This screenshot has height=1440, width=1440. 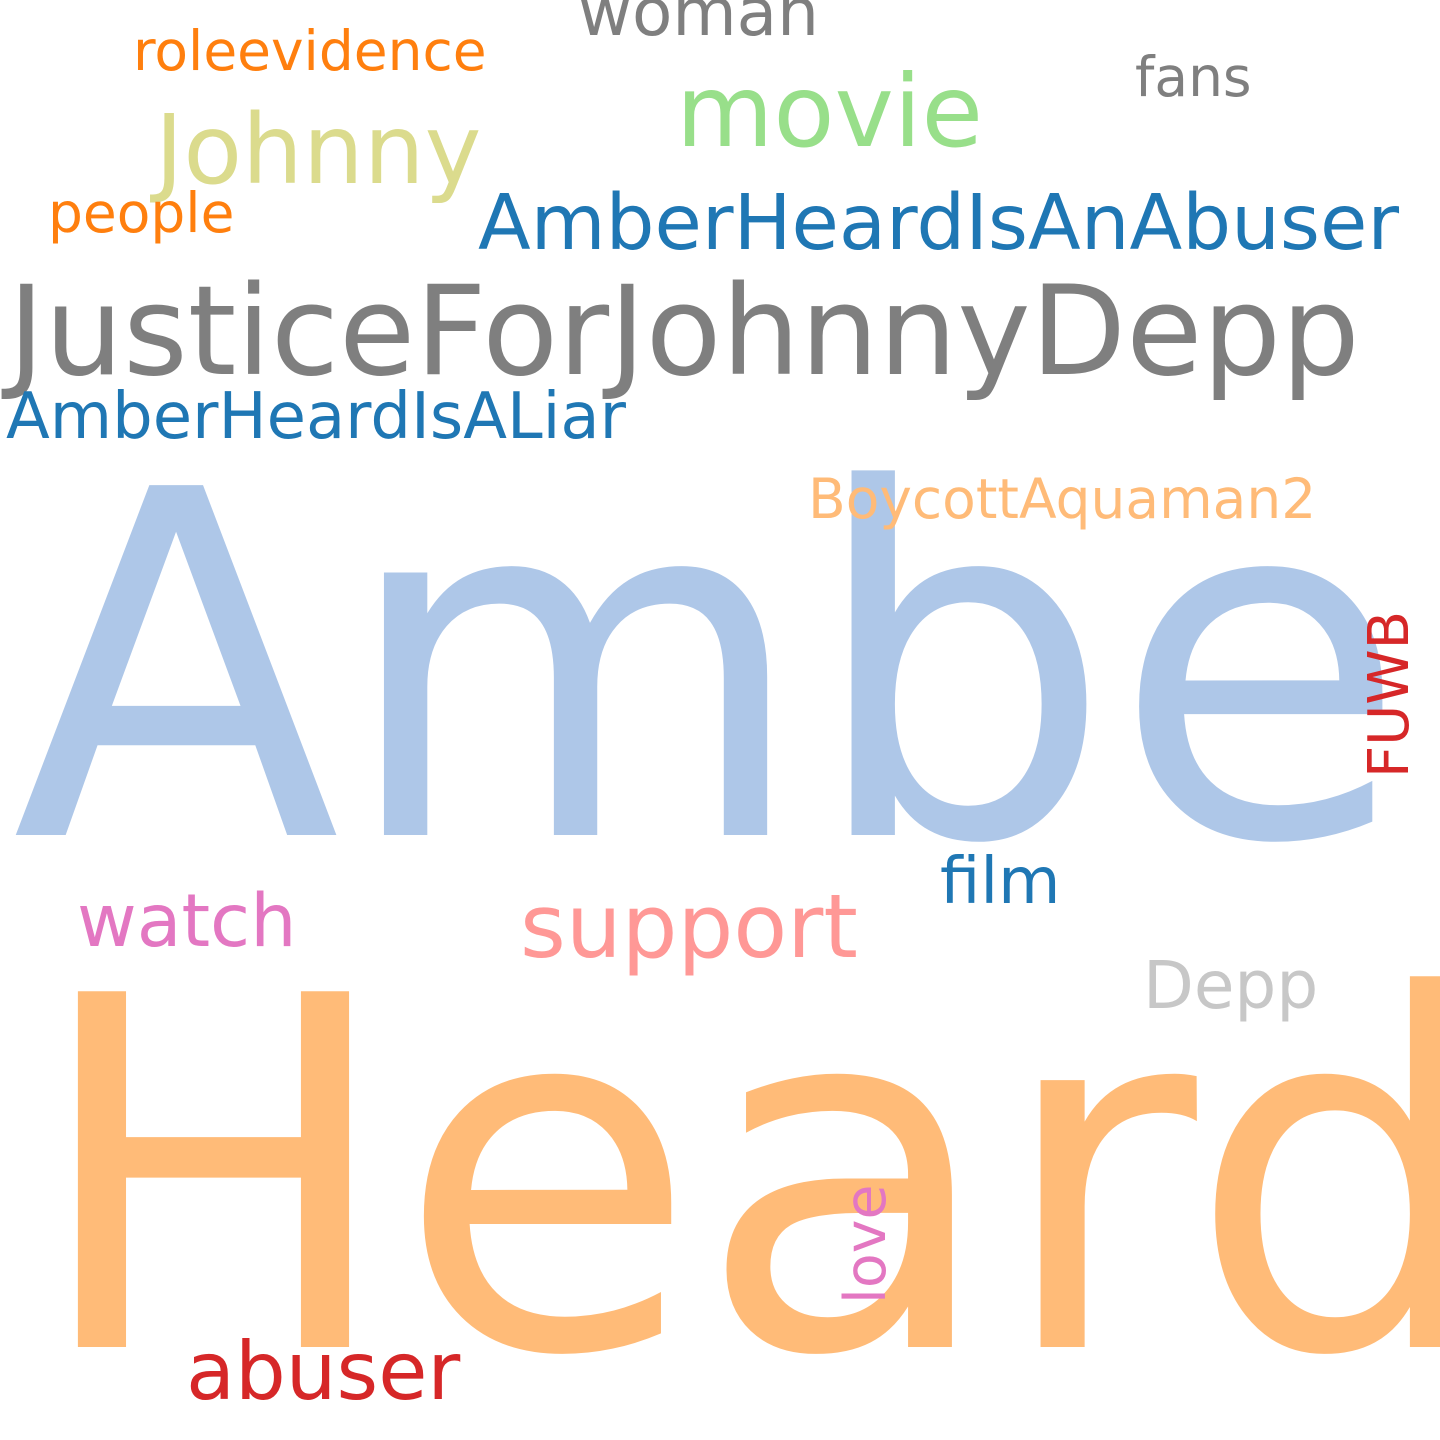 I want to click on word-fans: fans, so click(x=1193, y=77).